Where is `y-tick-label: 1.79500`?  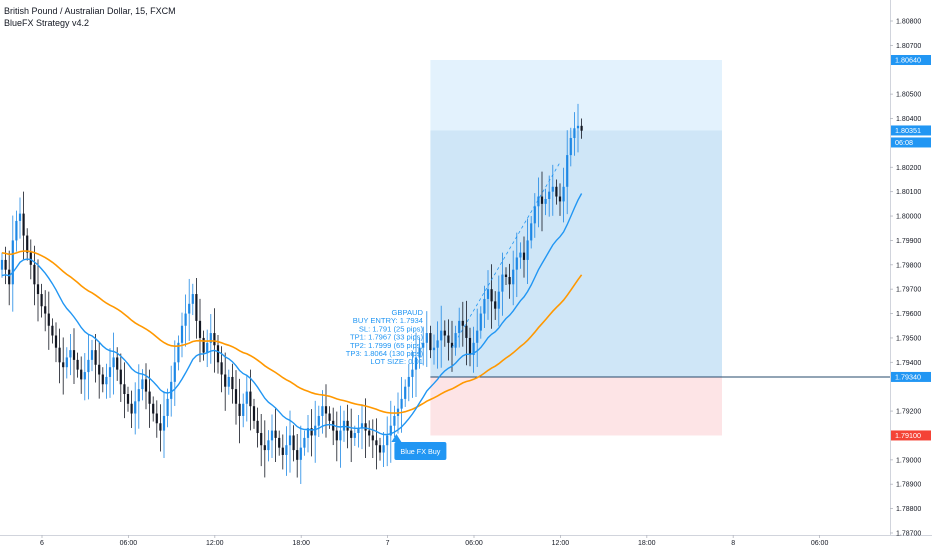
y-tick-label: 1.79500 is located at coordinates (908, 338).